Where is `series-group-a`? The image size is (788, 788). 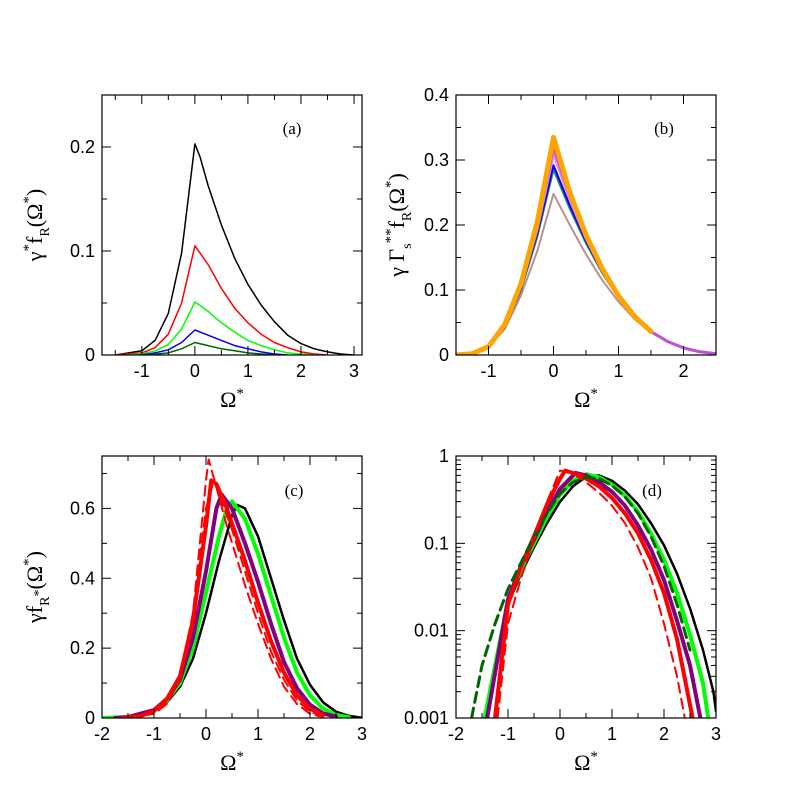 series-group-a is located at coordinates (234, 249).